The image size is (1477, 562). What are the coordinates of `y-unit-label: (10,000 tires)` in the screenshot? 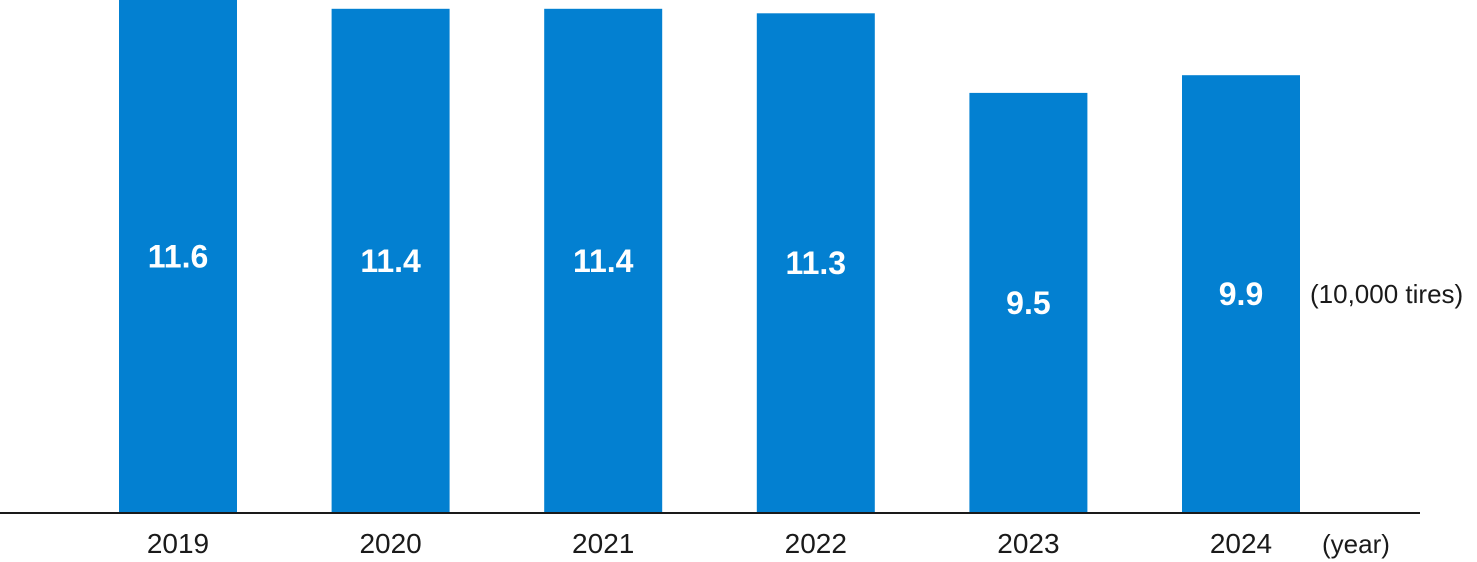 It's located at (1386, 294).